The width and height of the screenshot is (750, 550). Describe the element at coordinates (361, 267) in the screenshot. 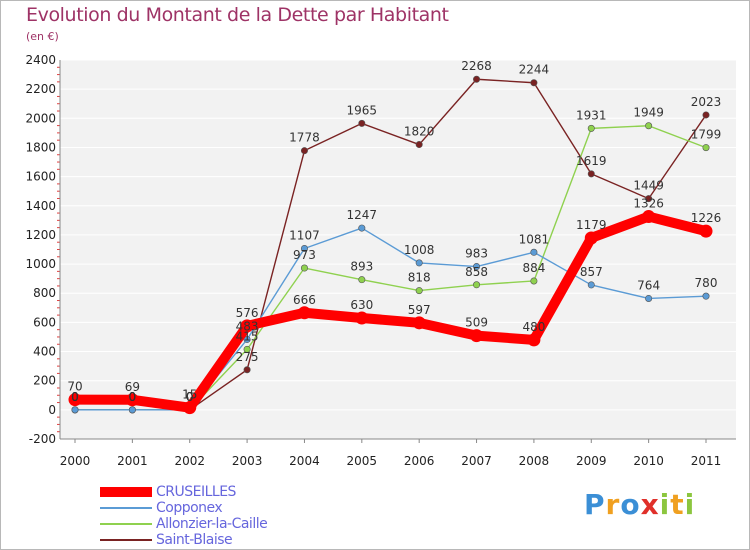

I see `data-label: 893` at that location.